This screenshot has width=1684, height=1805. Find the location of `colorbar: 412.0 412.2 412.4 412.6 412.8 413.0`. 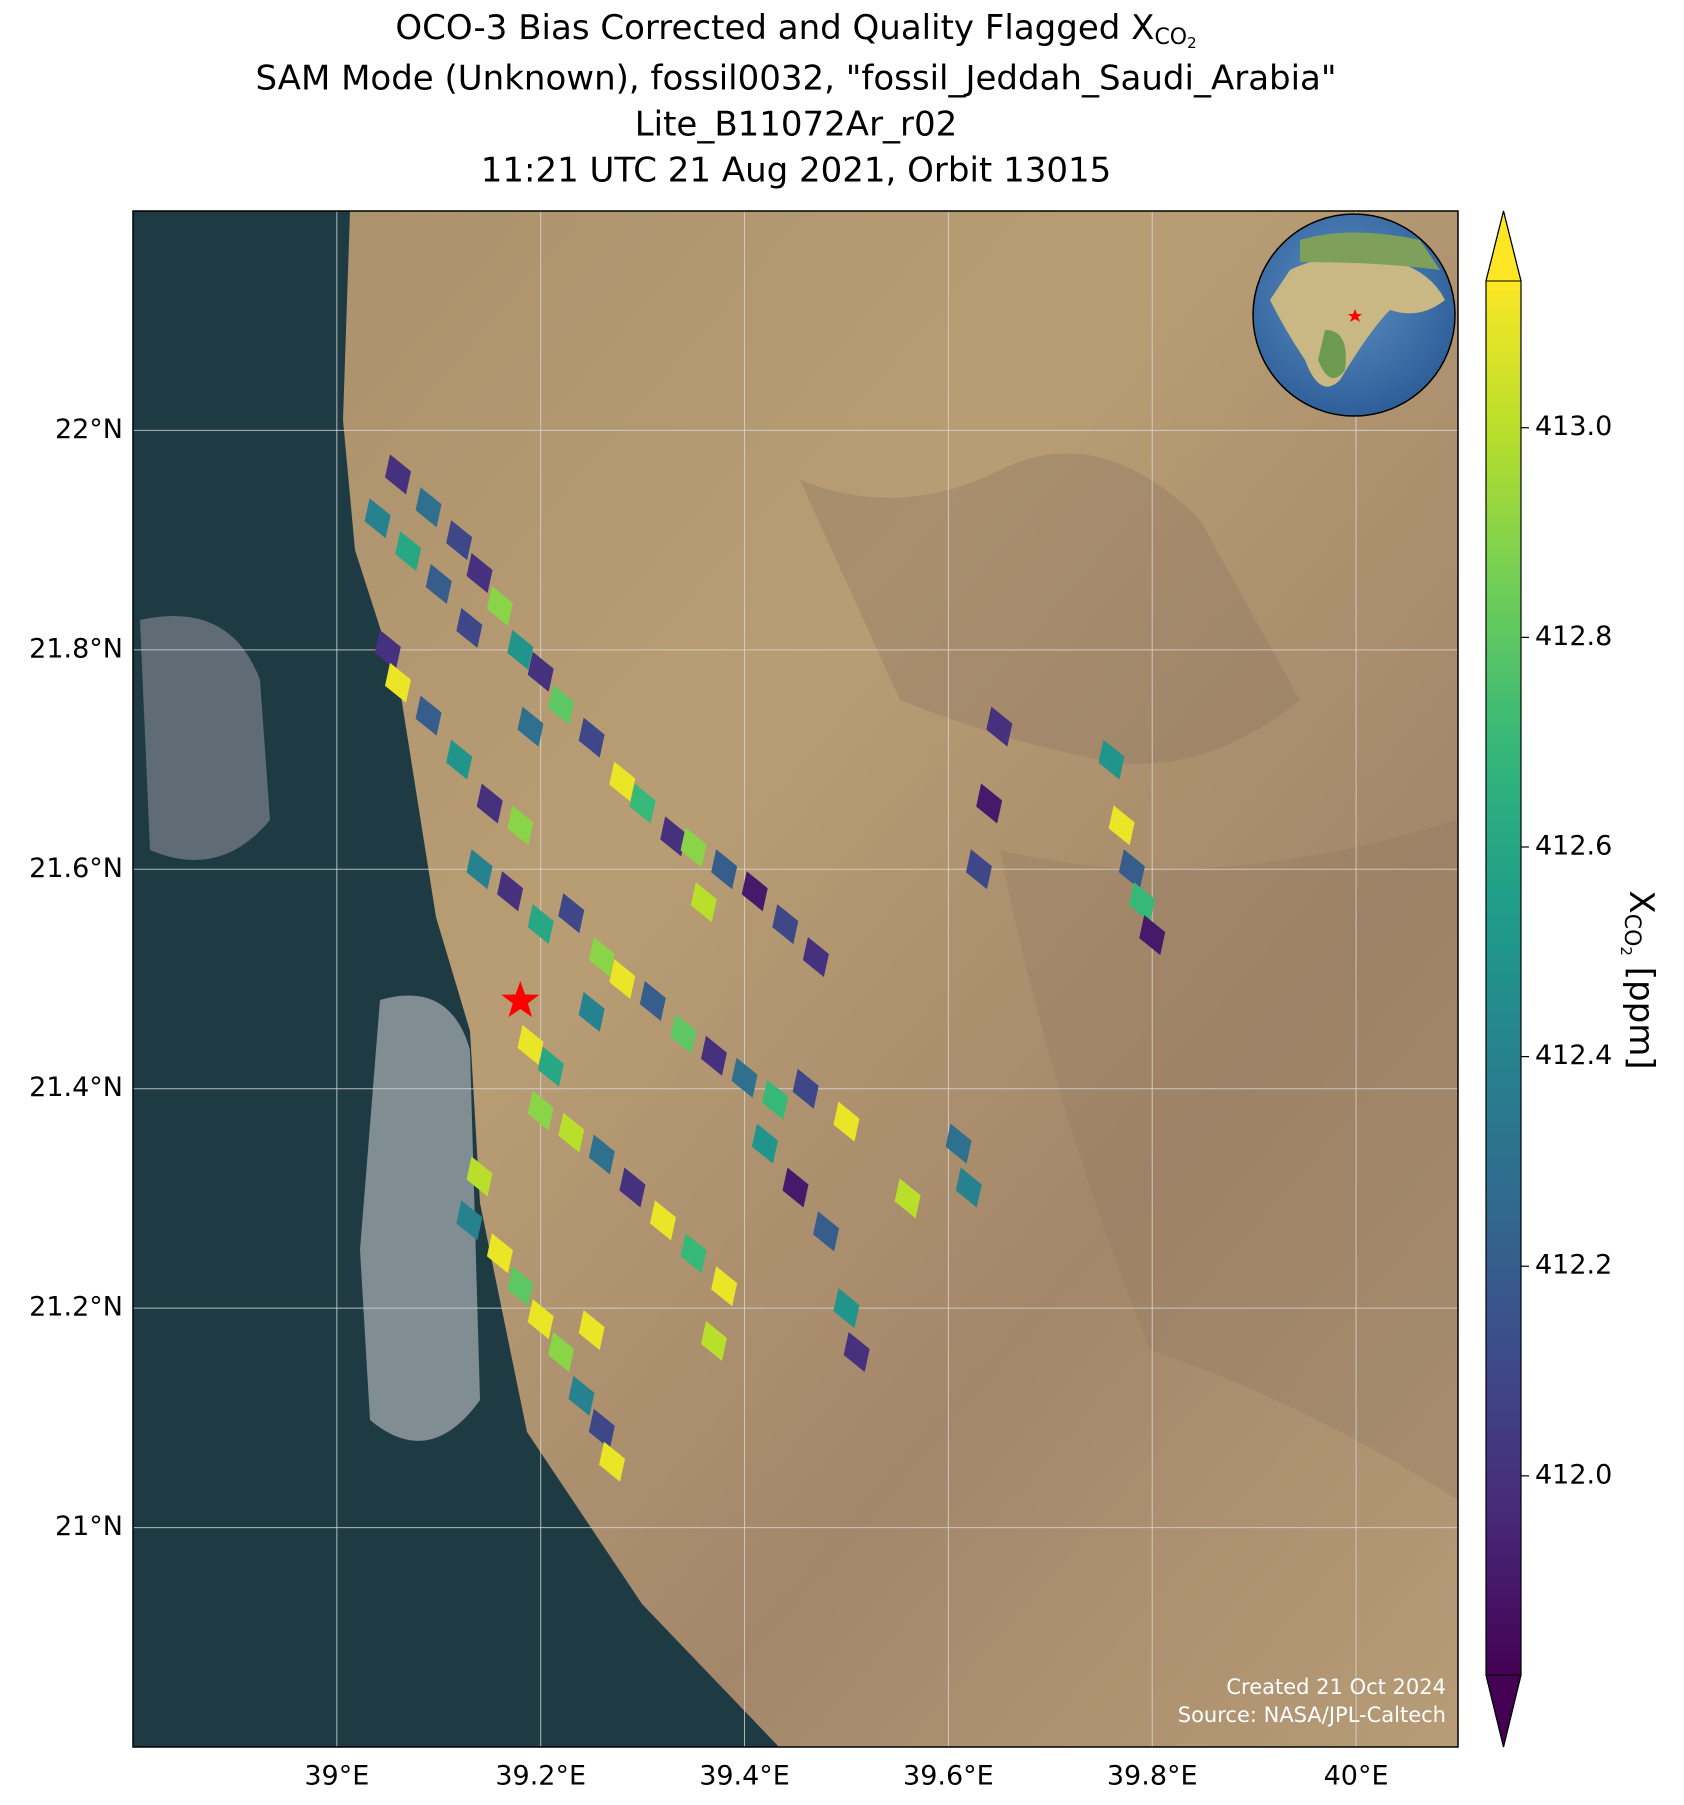

colorbar: 412.0 412.2 412.4 412.6 412.8 413.0 is located at coordinates (1548, 979).